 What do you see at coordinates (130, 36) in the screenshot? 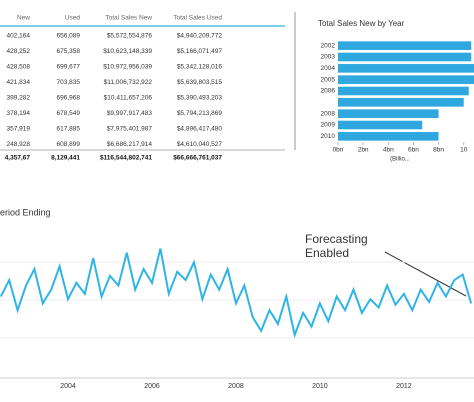
I see `table-cell: $5,572,554,876` at bounding box center [130, 36].